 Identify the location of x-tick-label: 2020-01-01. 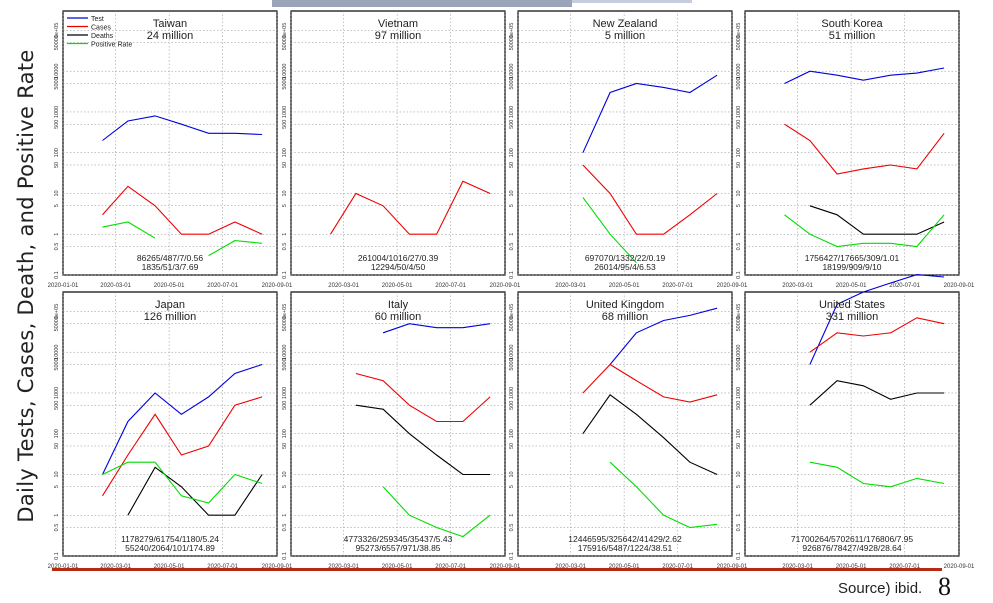
(63, 567).